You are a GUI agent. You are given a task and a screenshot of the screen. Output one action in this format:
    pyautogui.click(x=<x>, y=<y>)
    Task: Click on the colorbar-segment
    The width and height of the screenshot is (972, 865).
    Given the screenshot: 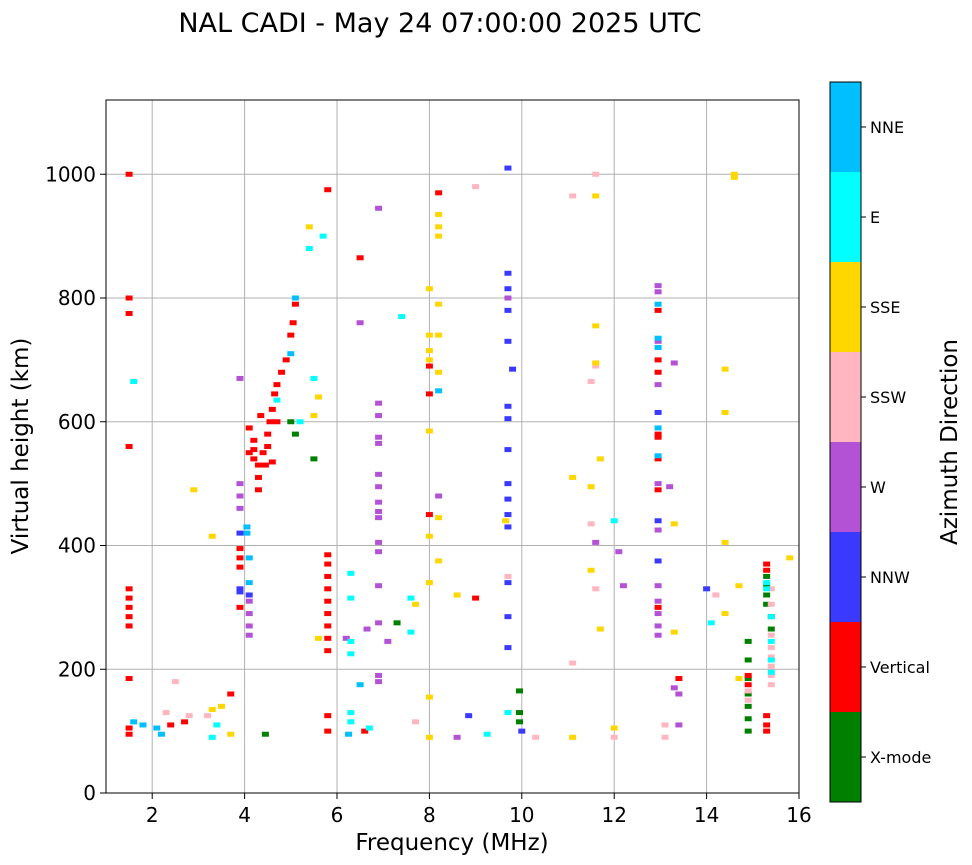 What is the action you would take?
    pyautogui.click(x=845, y=307)
    